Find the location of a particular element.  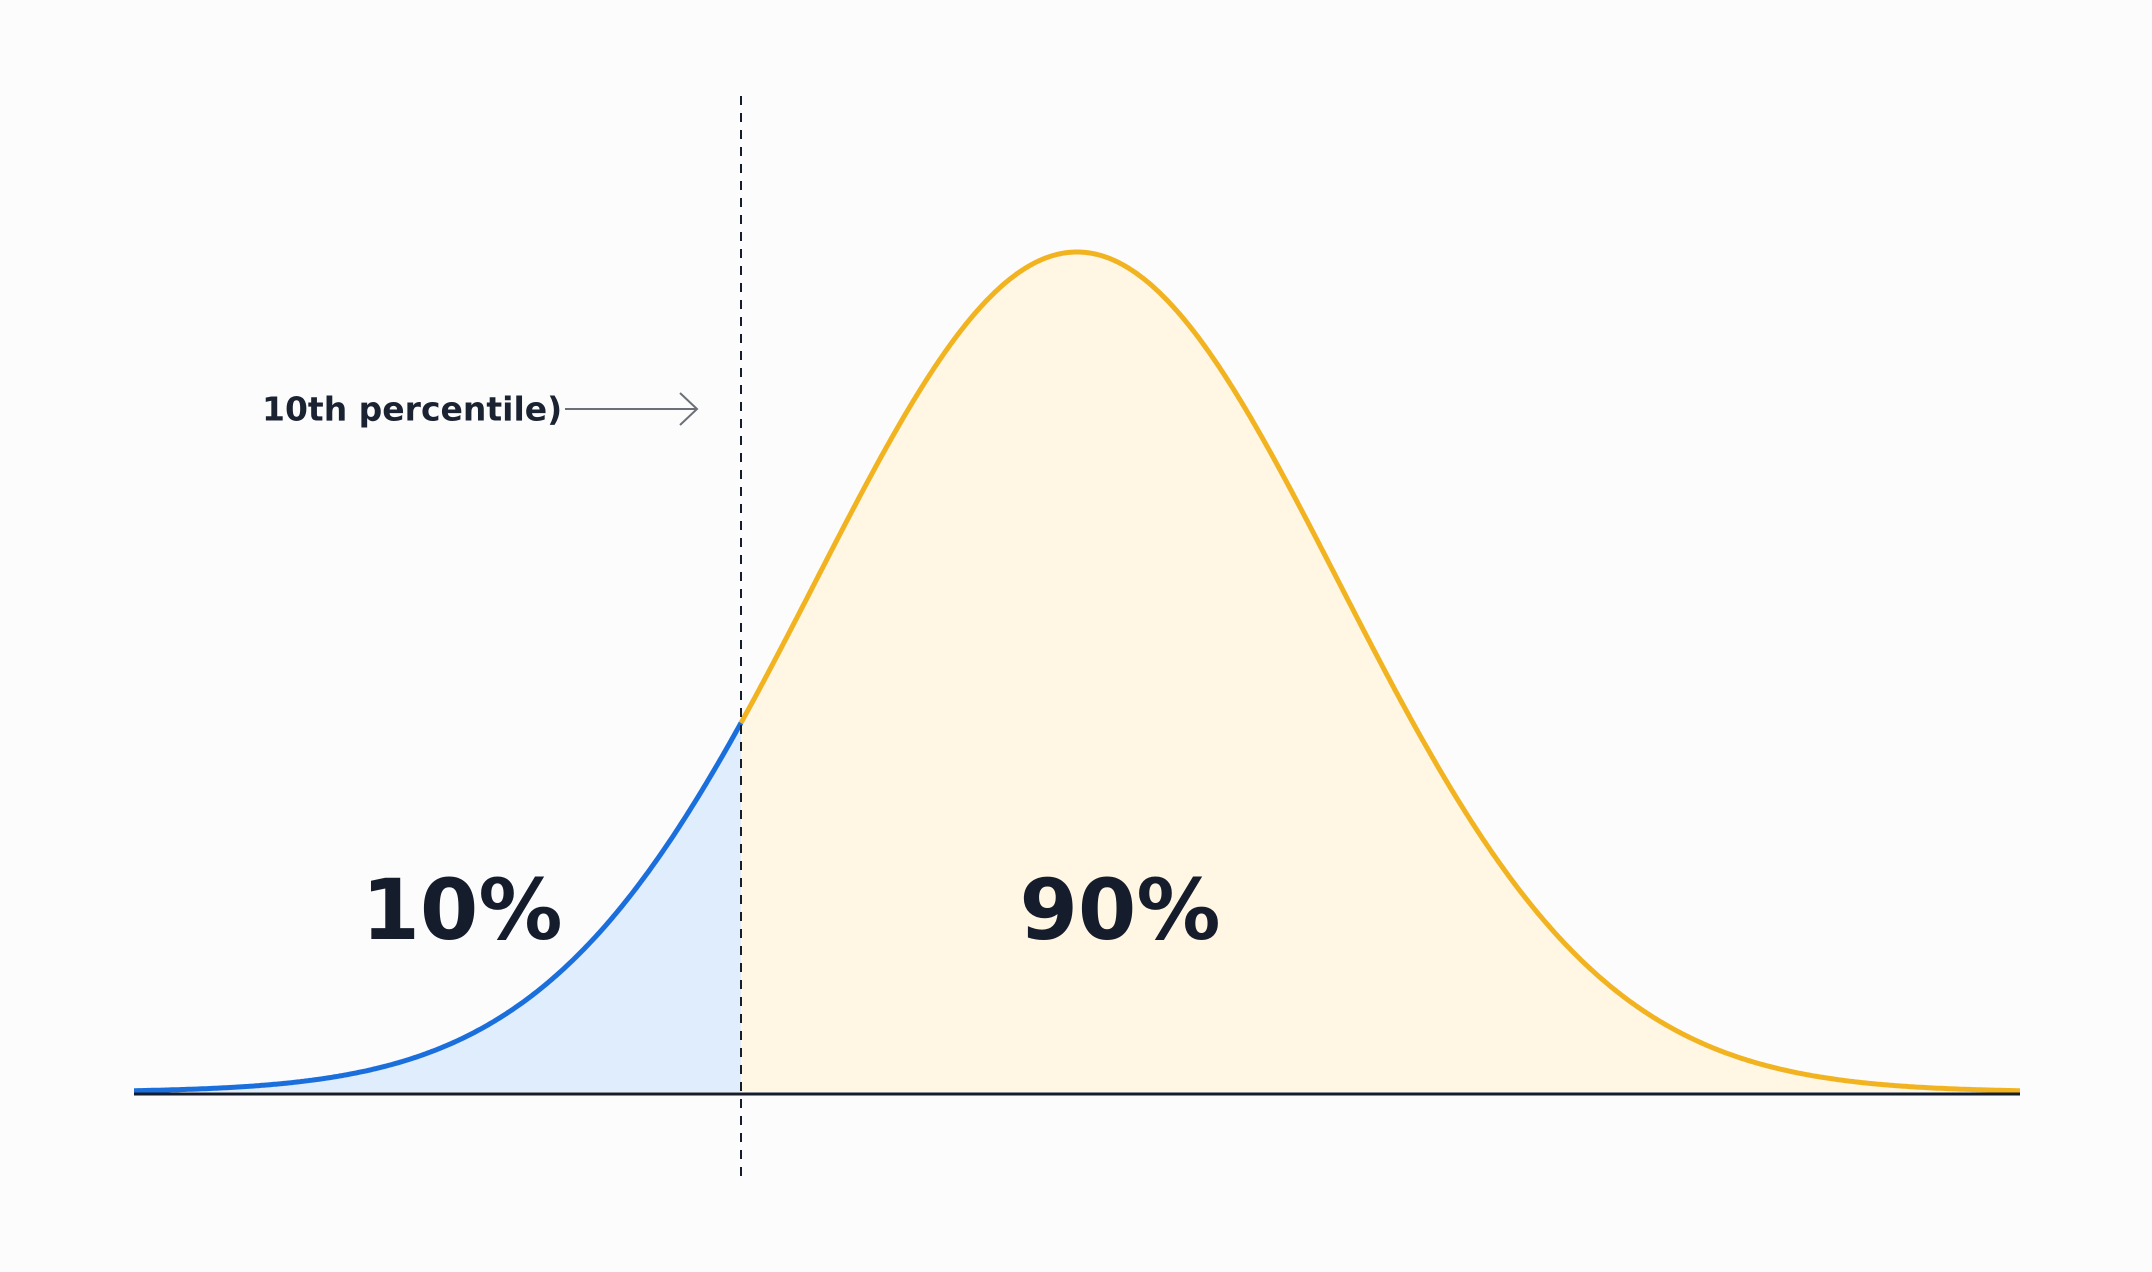

left-curve is located at coordinates (439, 907).